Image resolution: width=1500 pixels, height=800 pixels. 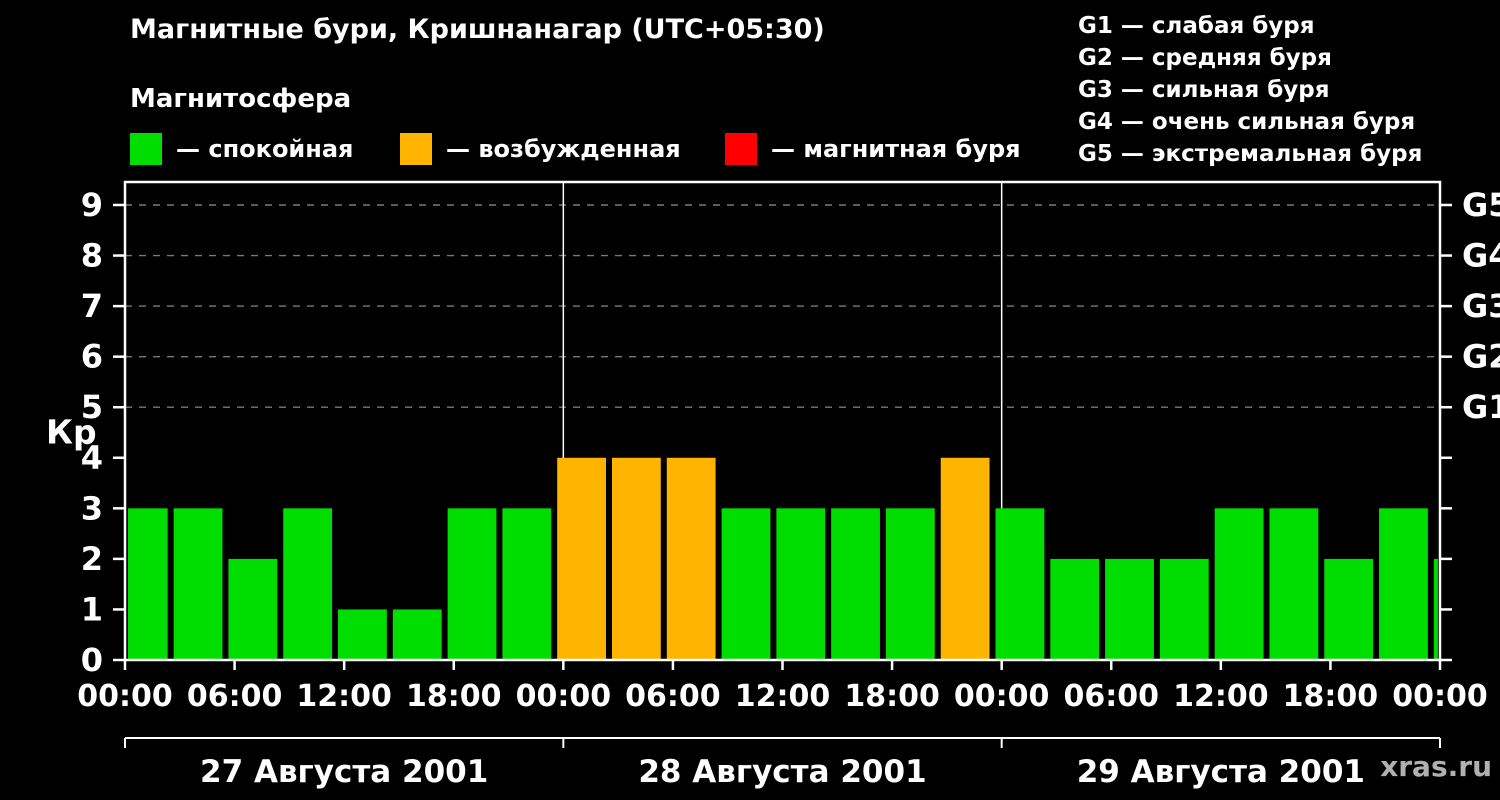 What do you see at coordinates (265, 149) in the screenshot?
I see `quiet-legend-label: — спокойная` at bounding box center [265, 149].